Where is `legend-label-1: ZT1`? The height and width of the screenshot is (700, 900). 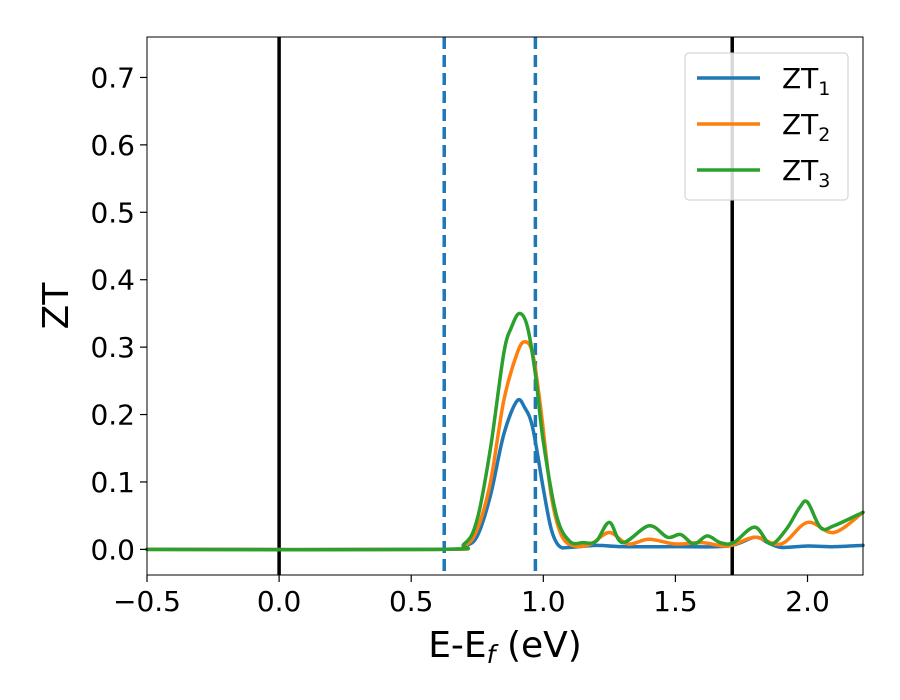
legend-label-1: ZT1 is located at coordinates (806, 81).